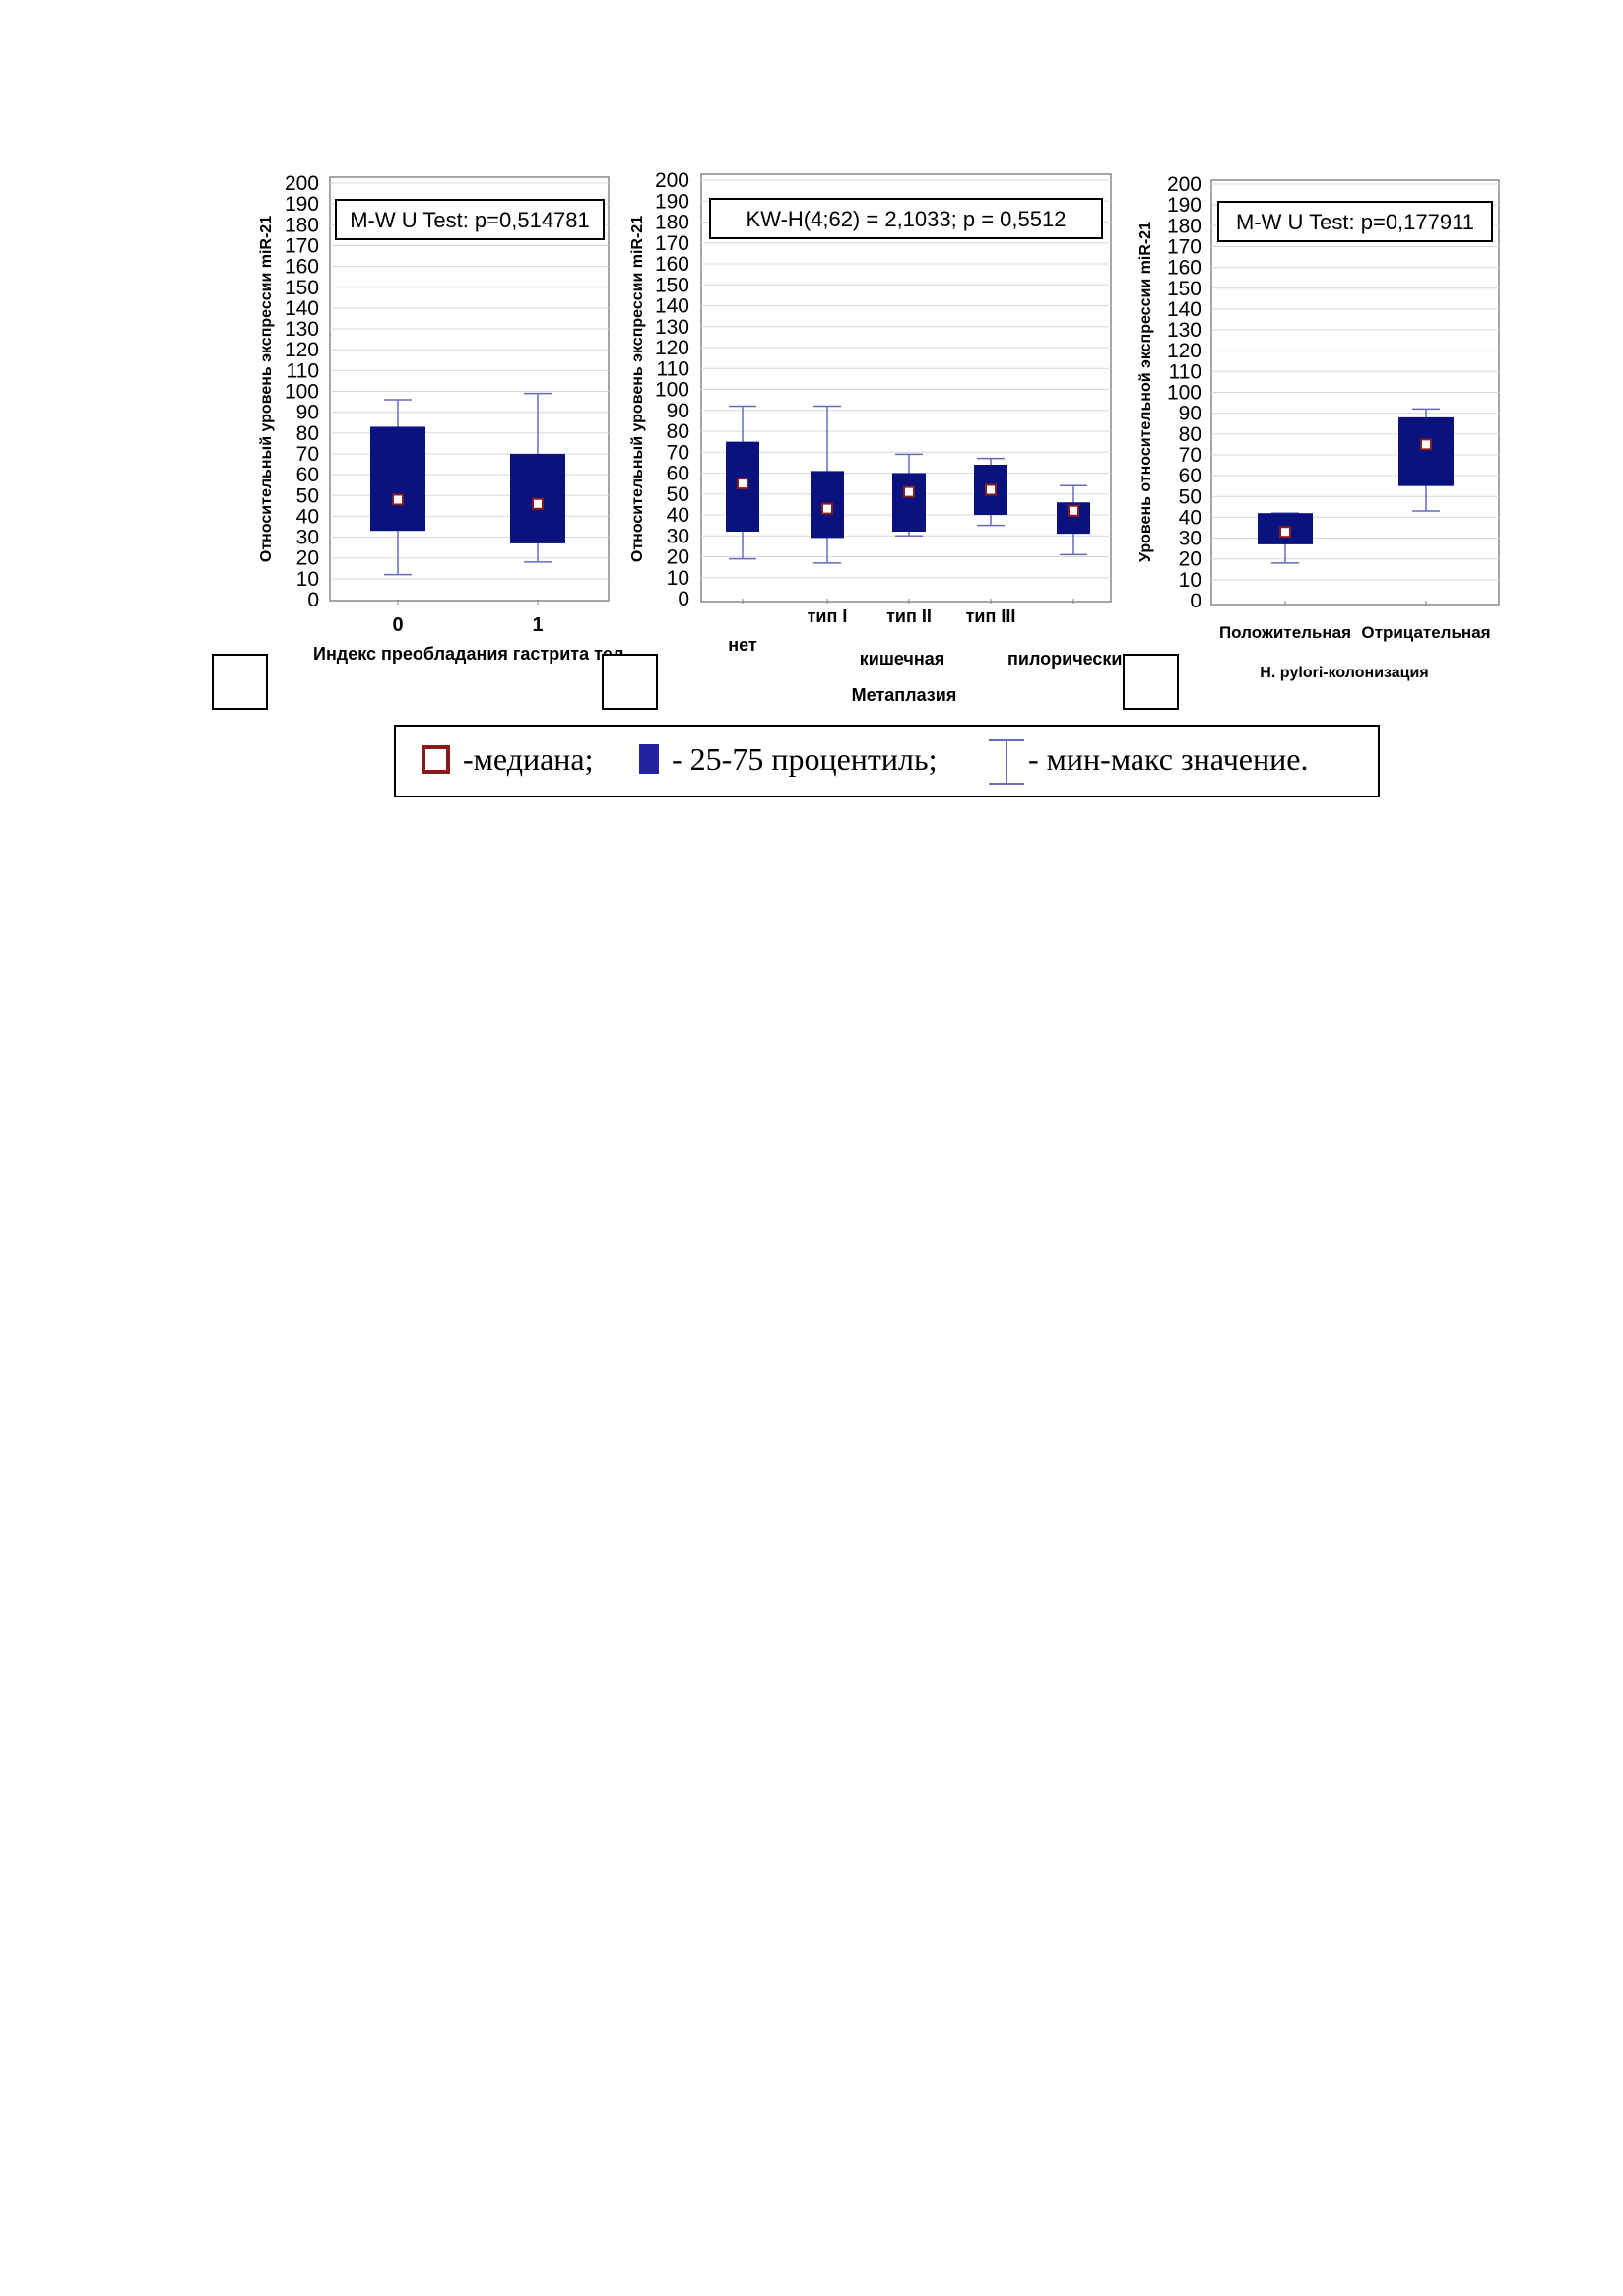  What do you see at coordinates (901, 627) in the screenshot?
I see `x-ticks-2: нет тип I тип II тип III` at bounding box center [901, 627].